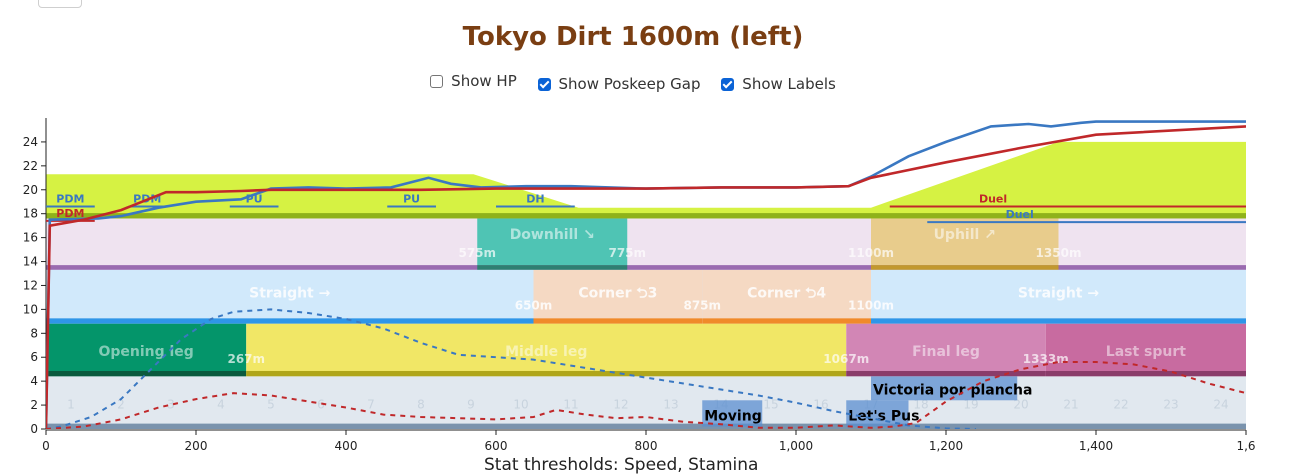  Describe the element at coordinates (471, 405) in the screenshot. I see `section-number: 9` at that location.